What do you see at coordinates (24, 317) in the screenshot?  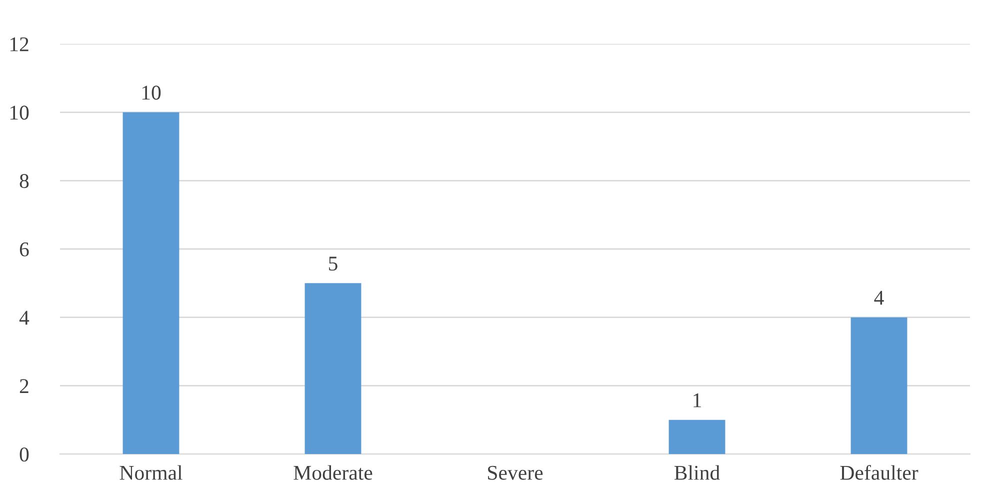 I see `y-tick-label: 4` at bounding box center [24, 317].